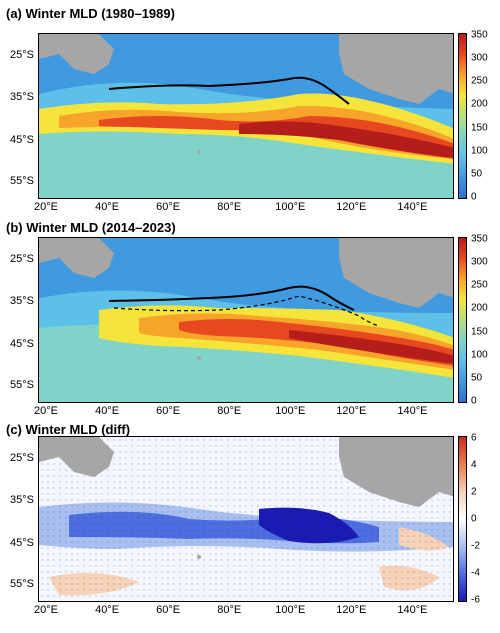 This screenshot has height=633, width=500. I want to click on colorbar-tick-label: -6, so click(475, 600).